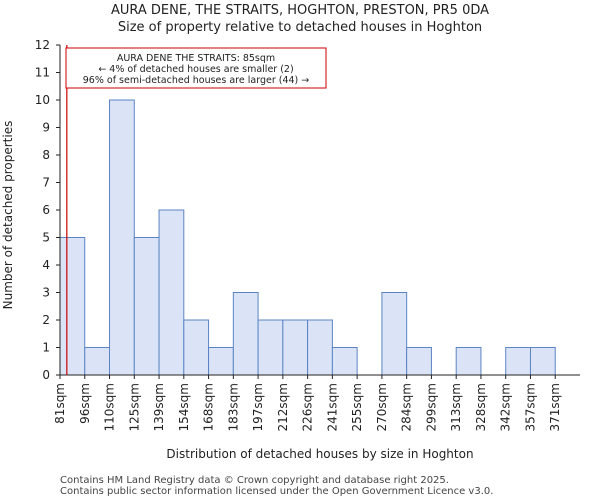  I want to click on x-tick-label: 154sqm, so click(184, 407).